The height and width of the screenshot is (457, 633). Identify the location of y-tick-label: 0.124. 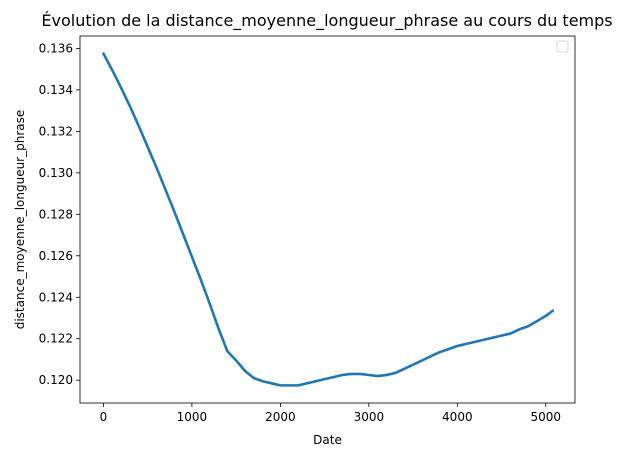
(56, 297).